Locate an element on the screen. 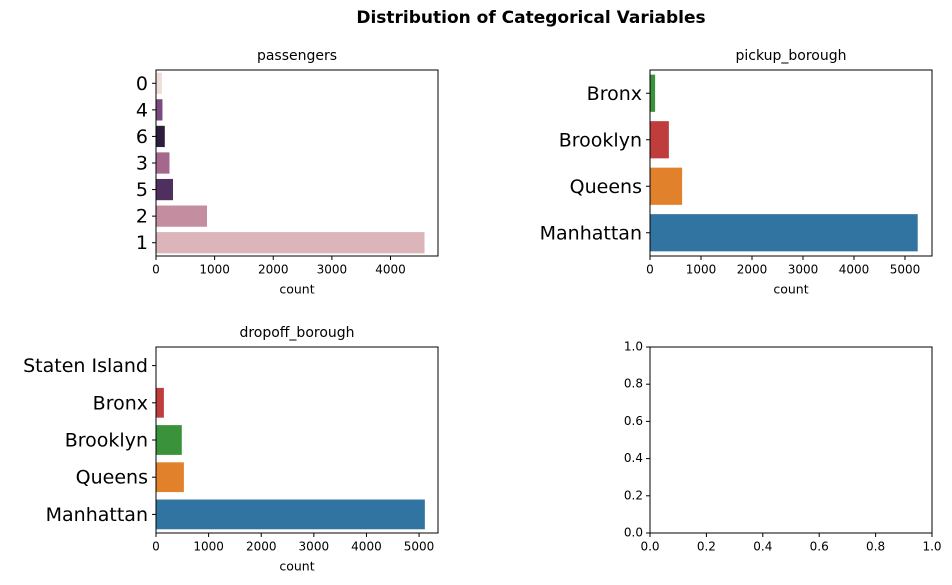 This screenshot has height=585, width=952. subplot-title: passengers is located at coordinates (297, 56).